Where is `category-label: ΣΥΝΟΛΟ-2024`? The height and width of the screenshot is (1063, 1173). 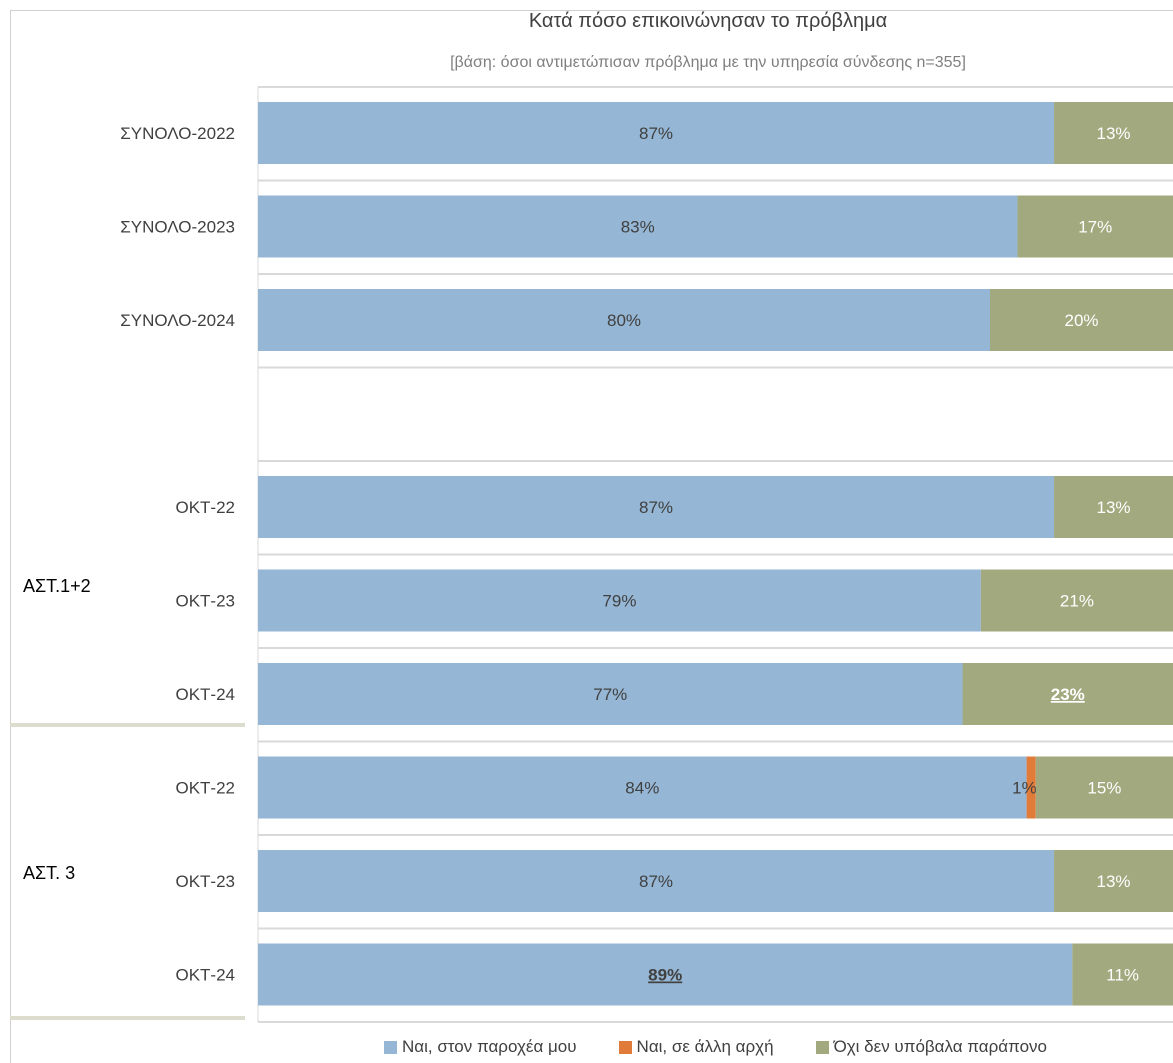
category-label: ΣΥΝΟΛΟ-2024 is located at coordinates (177, 320).